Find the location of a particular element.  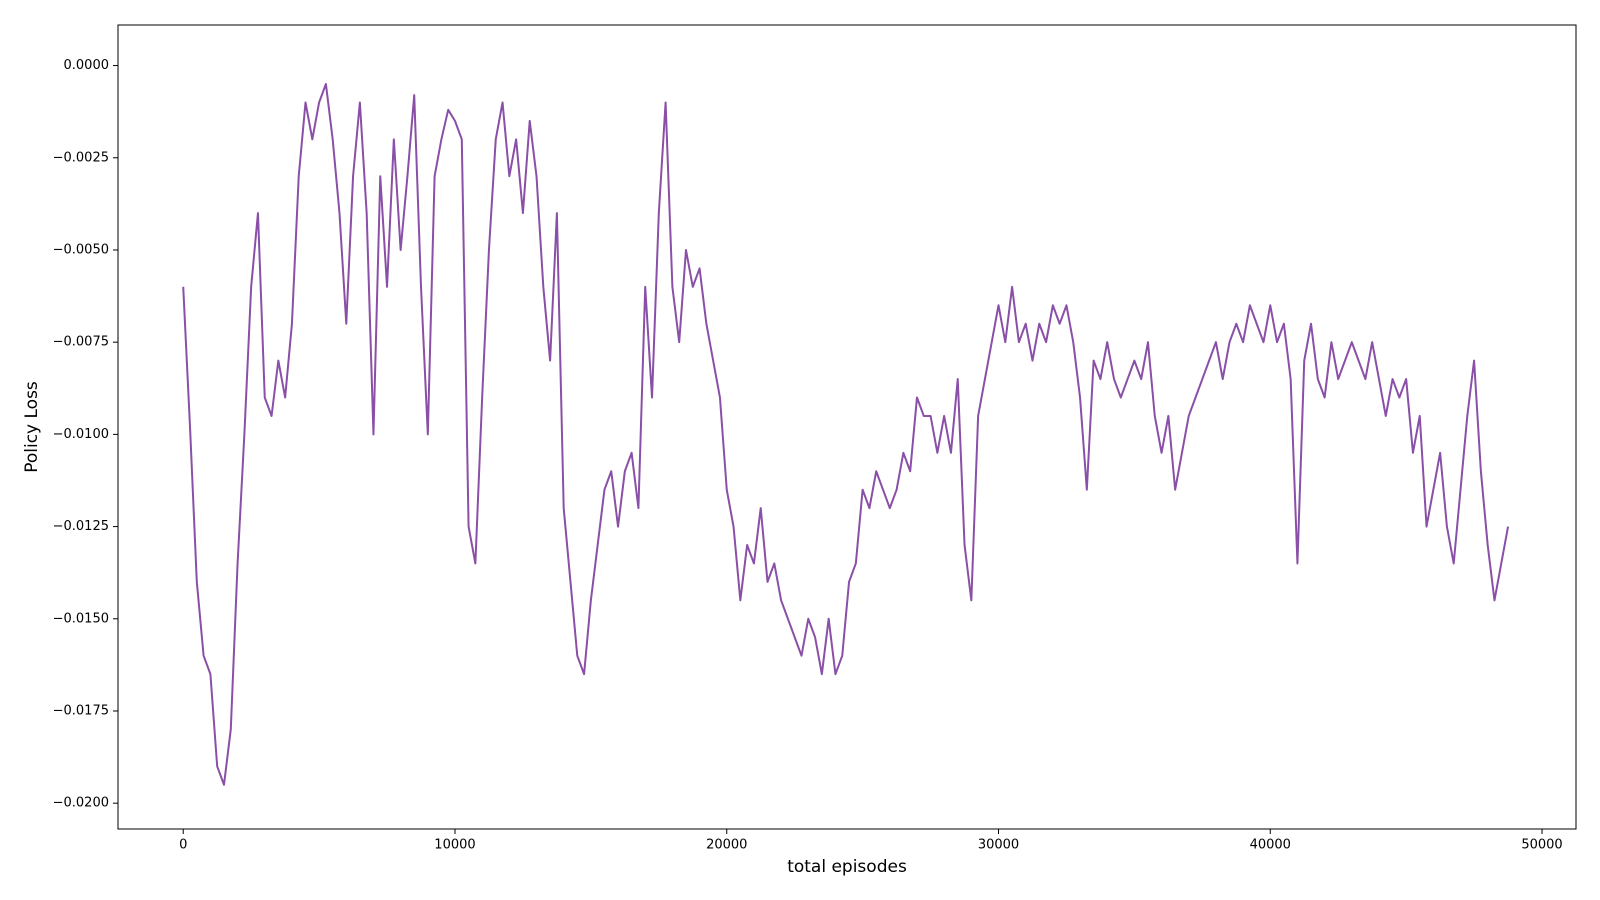

y-tick-label: −0.0150 is located at coordinates (81, 618).